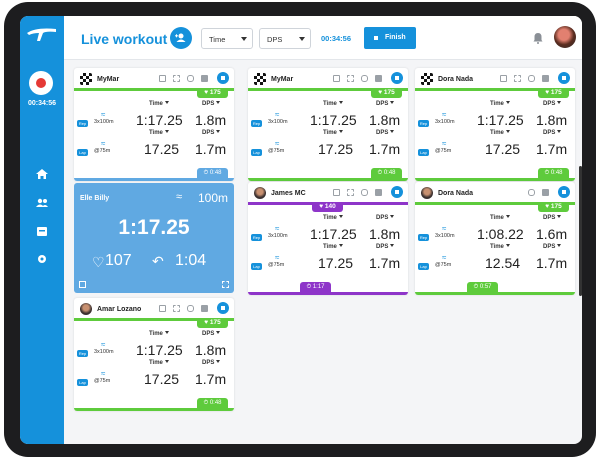 This screenshot has height=459, width=601. I want to click on swimmer-avatar, so click(427, 193).